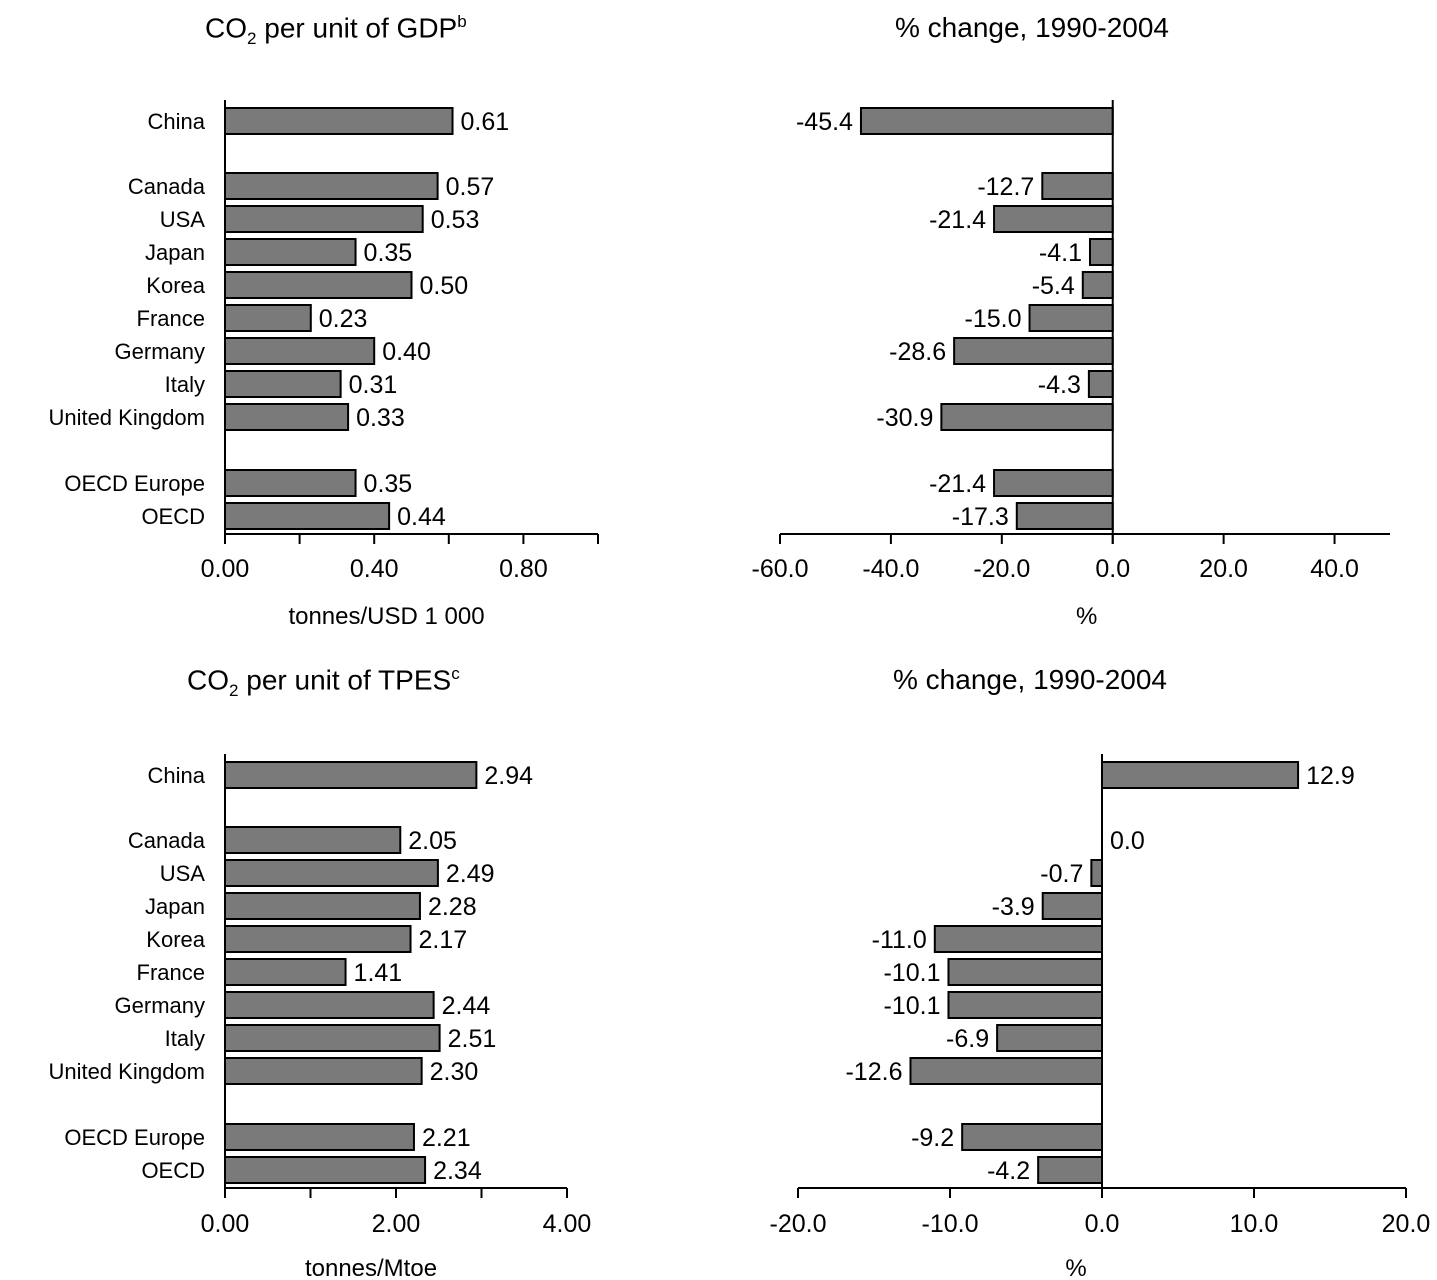  I want to click on x-axis-title: tonnes/Mtoe, so click(371, 1267).